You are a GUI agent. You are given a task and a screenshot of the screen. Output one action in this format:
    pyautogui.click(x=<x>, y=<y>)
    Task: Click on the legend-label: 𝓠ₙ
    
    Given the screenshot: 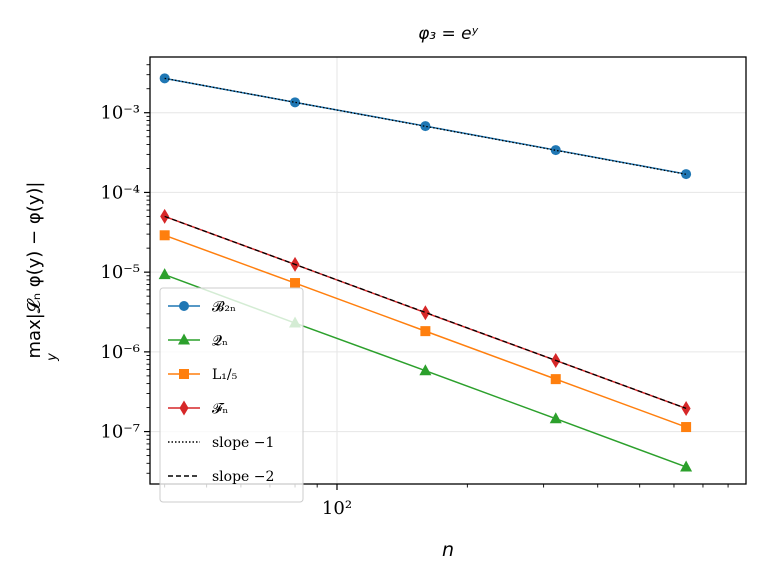 What is the action you would take?
    pyautogui.click(x=220, y=341)
    